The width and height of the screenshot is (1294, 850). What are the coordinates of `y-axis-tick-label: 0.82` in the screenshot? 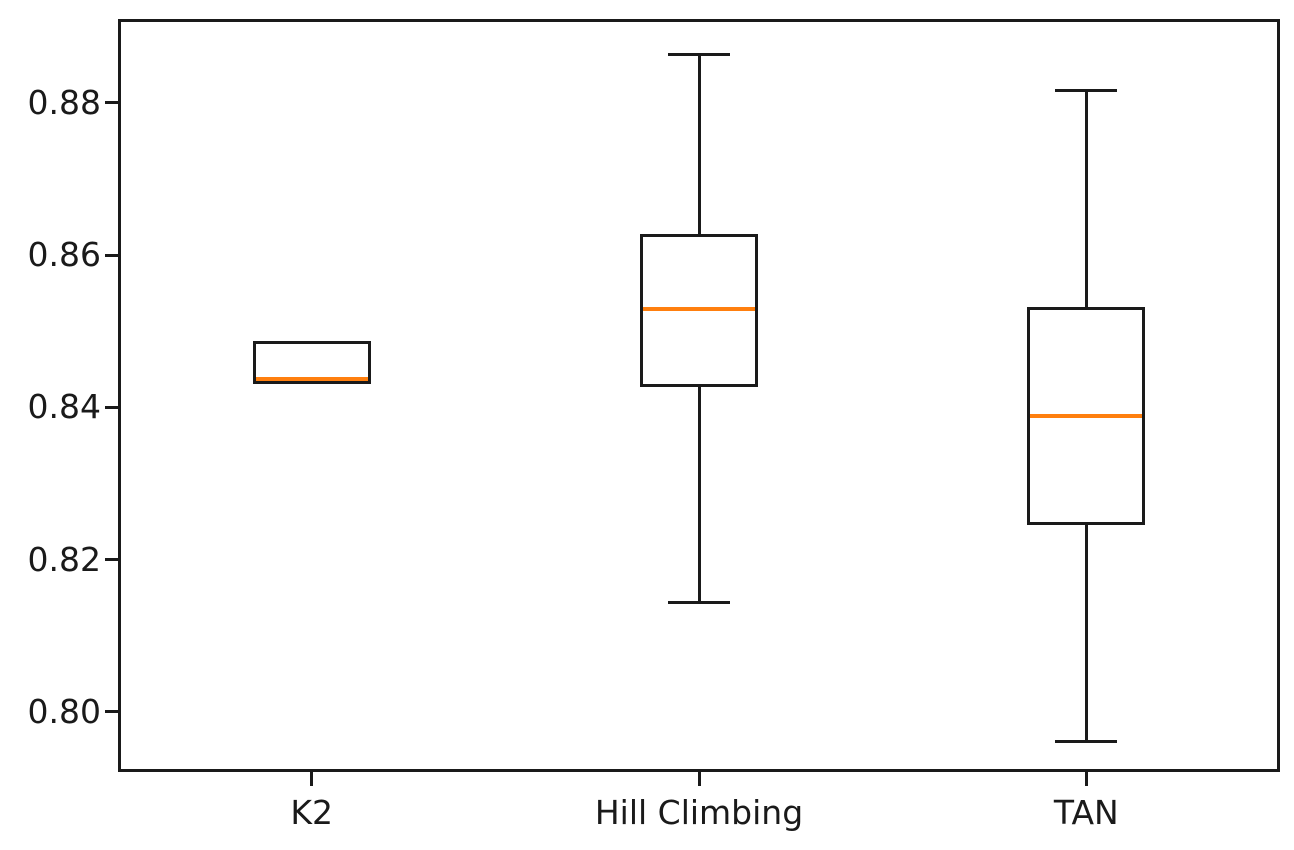 It's located at (64, 559).